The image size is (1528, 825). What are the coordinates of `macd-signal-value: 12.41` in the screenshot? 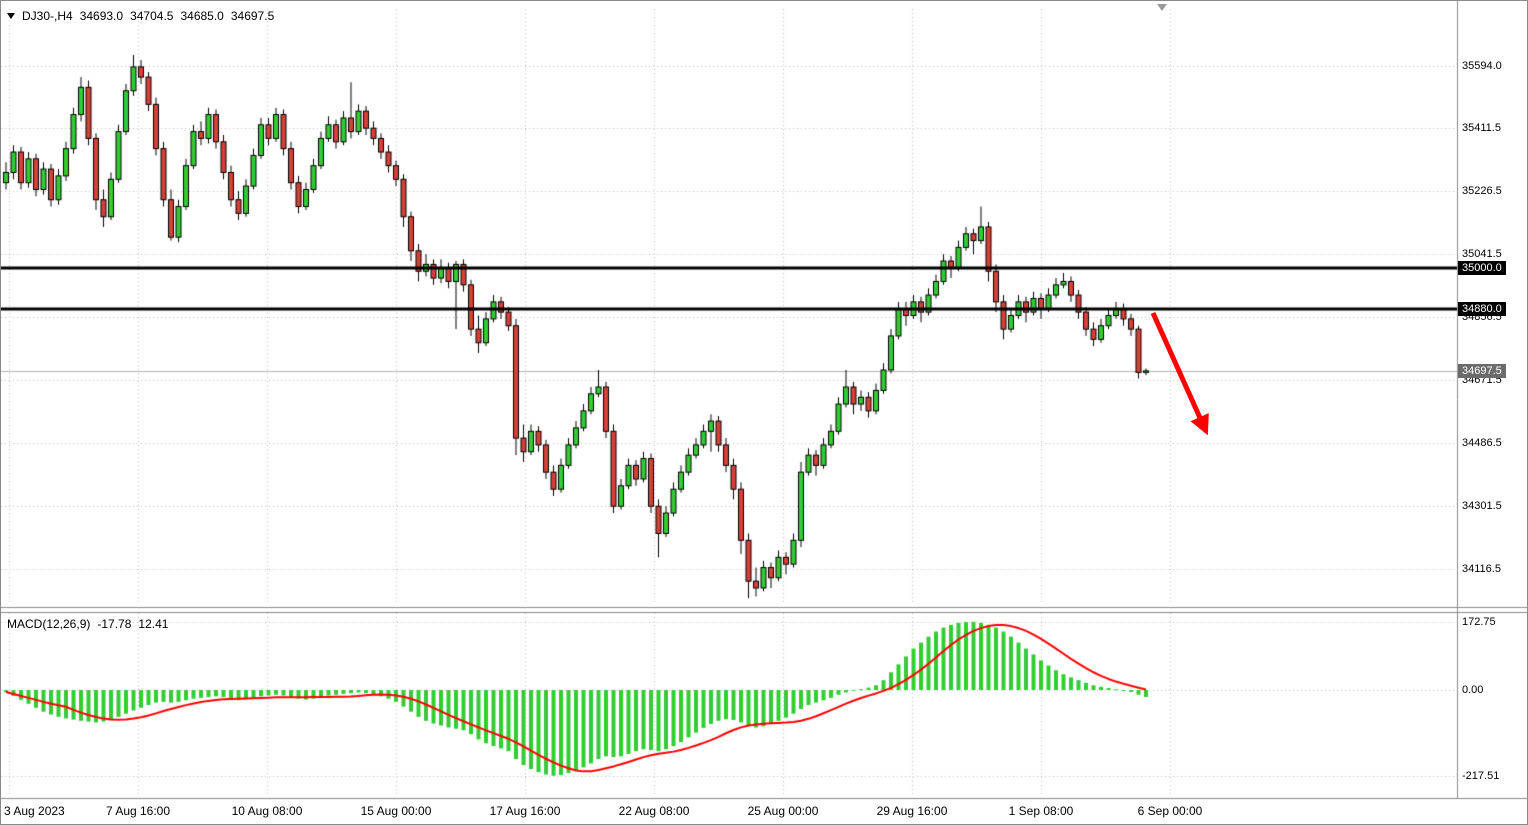 It's located at (153, 624).